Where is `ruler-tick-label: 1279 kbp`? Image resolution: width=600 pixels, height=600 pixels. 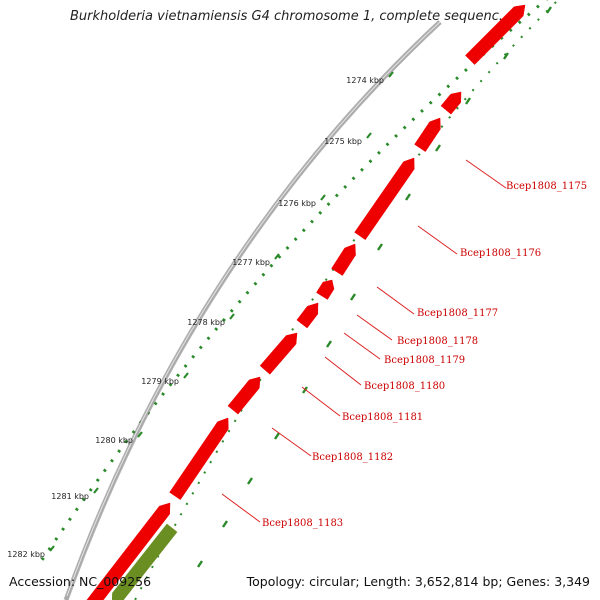 ruler-tick-label: 1279 kbp is located at coordinates (160, 381).